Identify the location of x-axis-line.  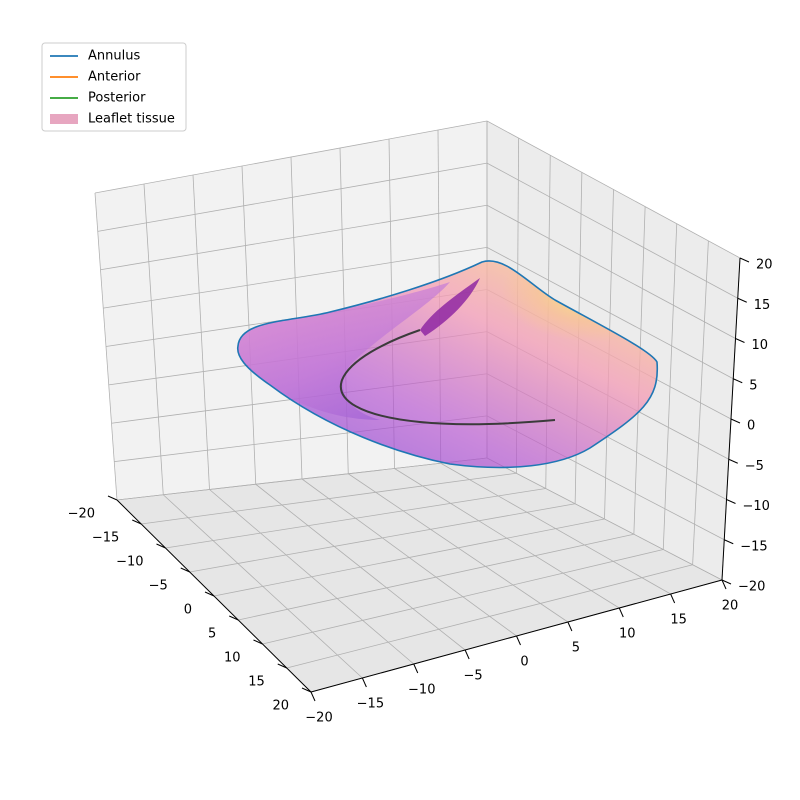
(214, 596).